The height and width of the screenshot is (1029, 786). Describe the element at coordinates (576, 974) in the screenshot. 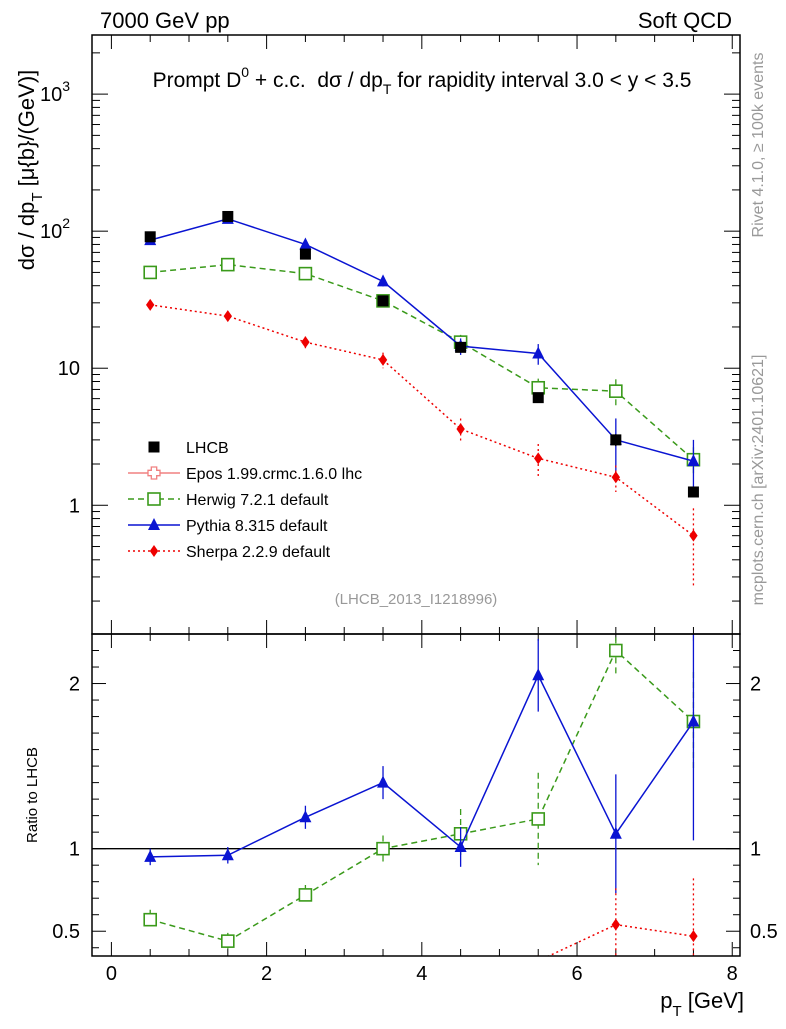

I see `x-tick-label: 6` at that location.